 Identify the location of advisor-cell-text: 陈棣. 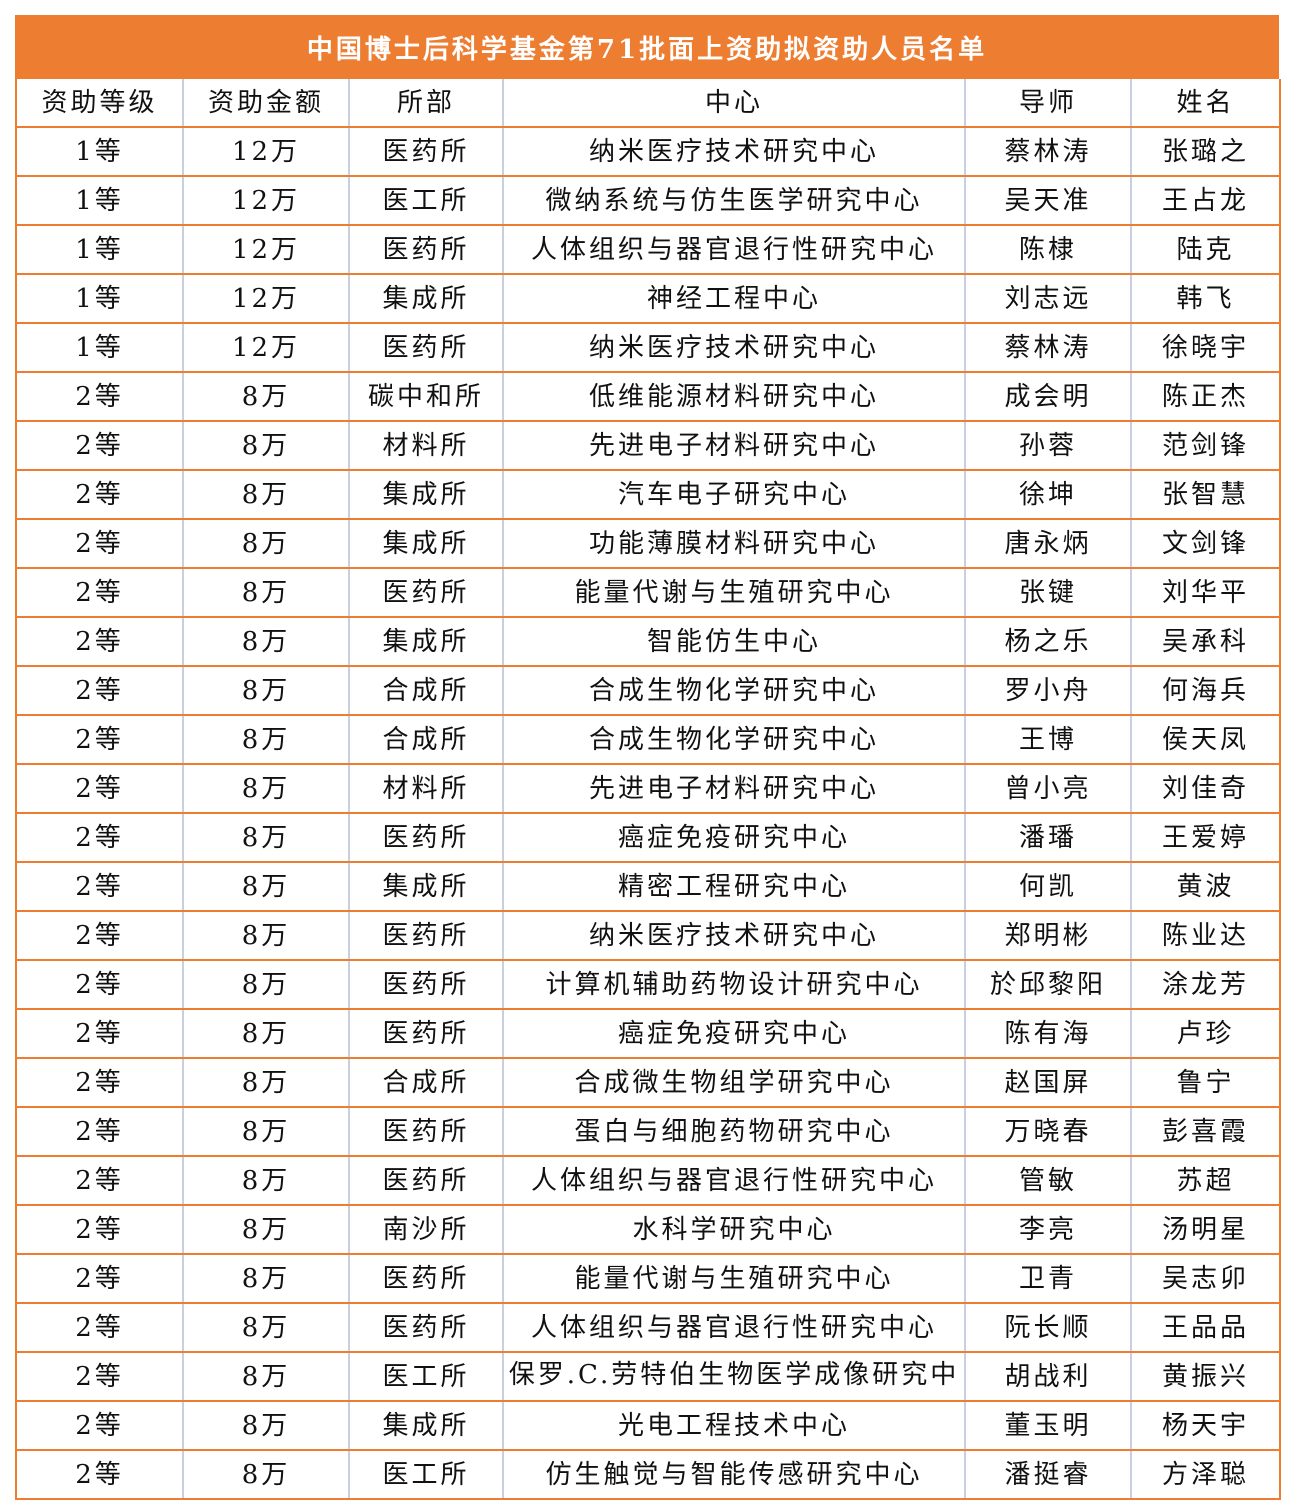
(1047, 249).